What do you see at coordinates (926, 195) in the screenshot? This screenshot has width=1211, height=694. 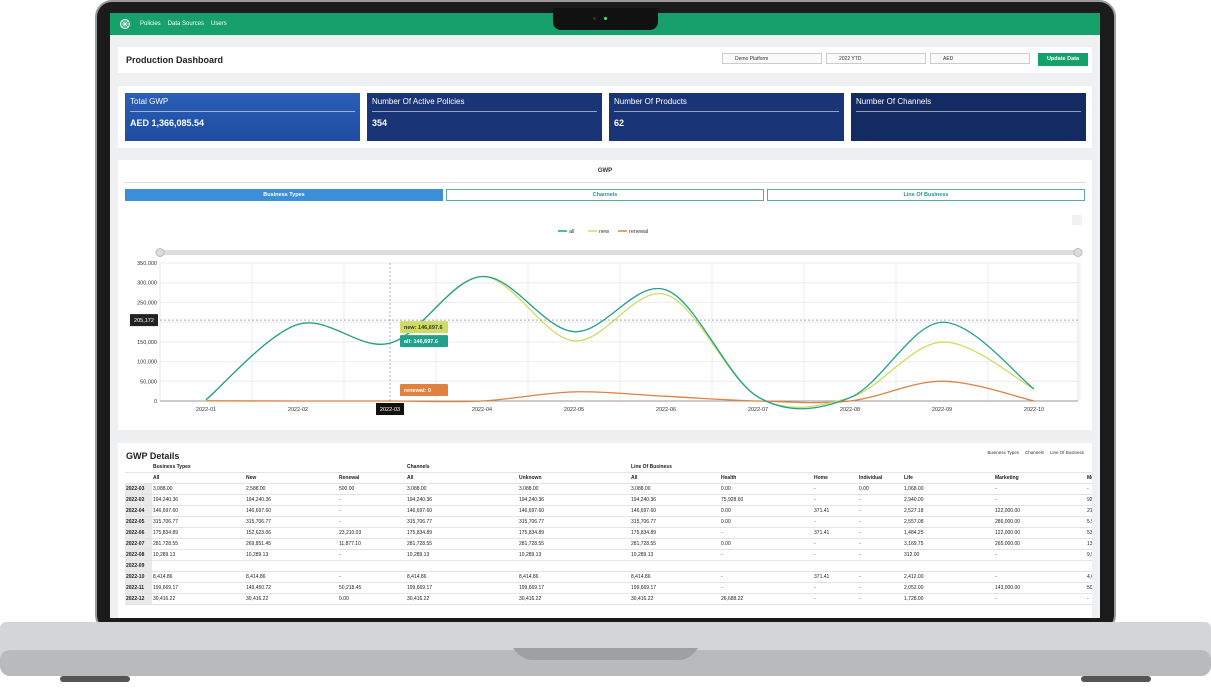 I see `chart-tab: Line Of Business` at bounding box center [926, 195].